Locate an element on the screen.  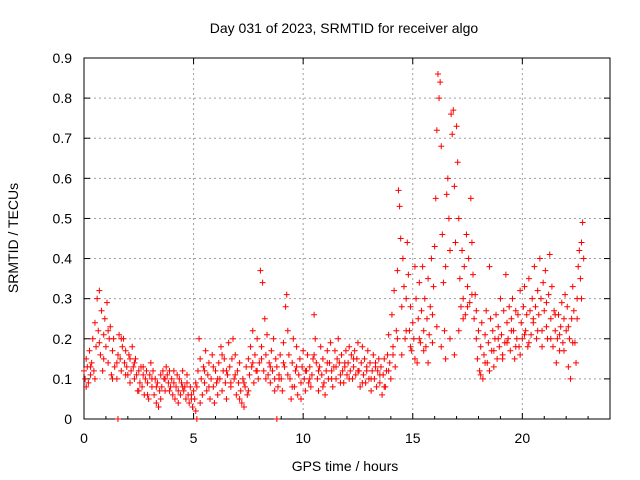
x-tick-label: 10 is located at coordinates (303, 438).